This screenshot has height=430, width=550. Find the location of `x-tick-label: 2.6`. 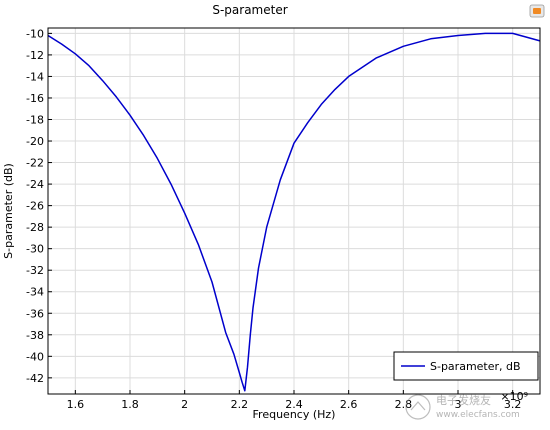

x-tick-label: 2.6 is located at coordinates (349, 404).